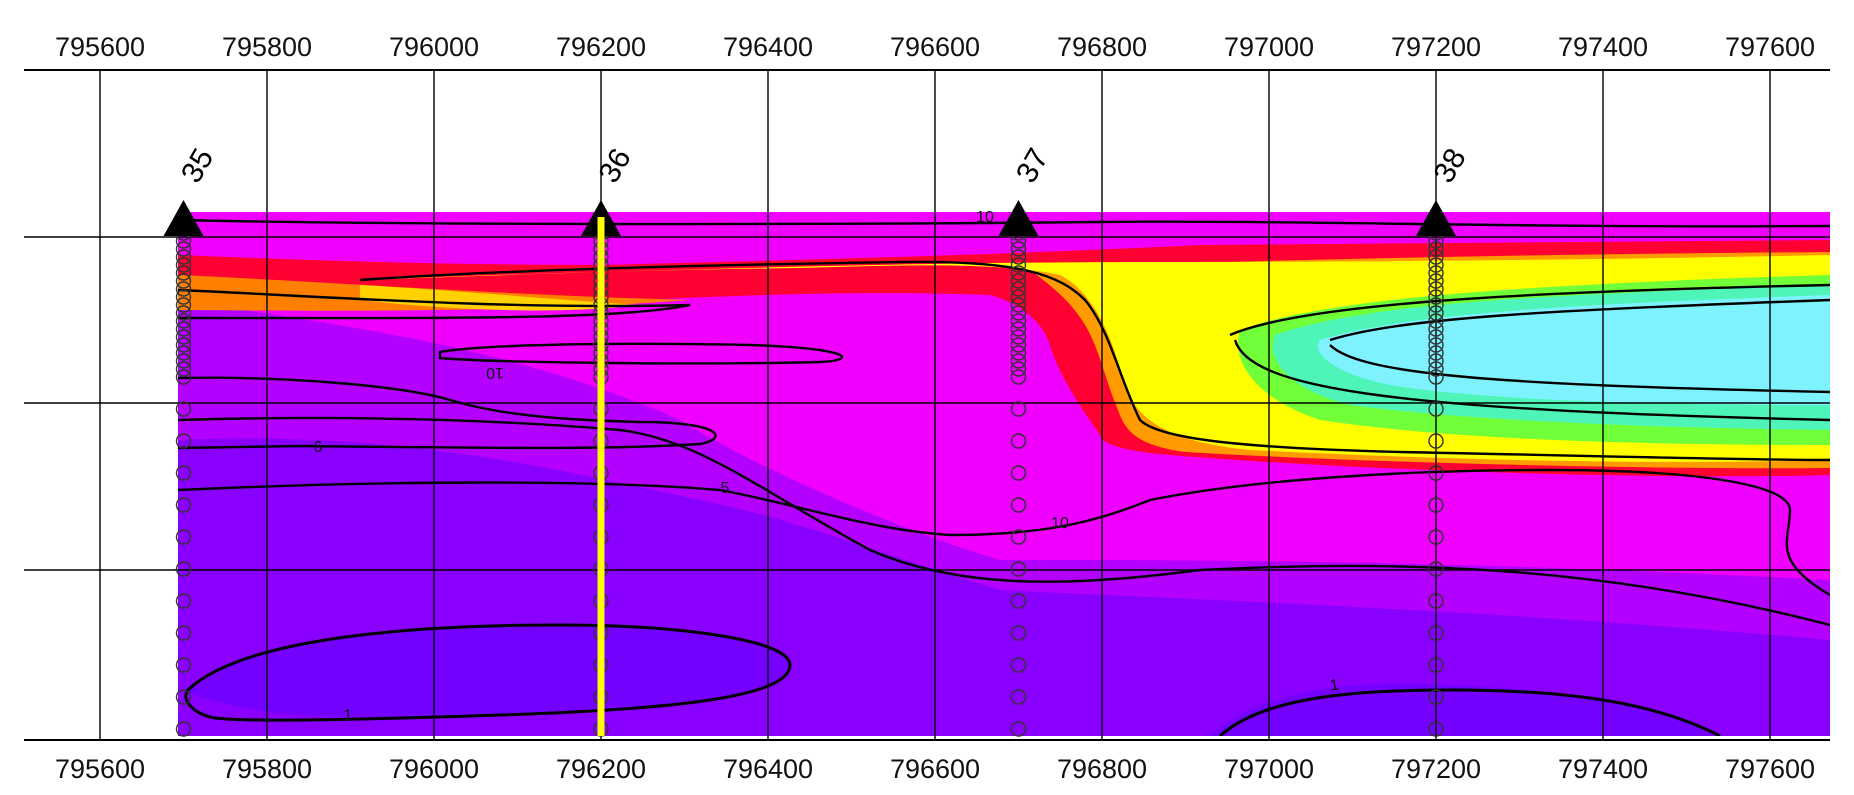 This screenshot has height=795, width=1854. Describe the element at coordinates (1269, 769) in the screenshot. I see `x-tick-label-bottom: 797000` at that location.